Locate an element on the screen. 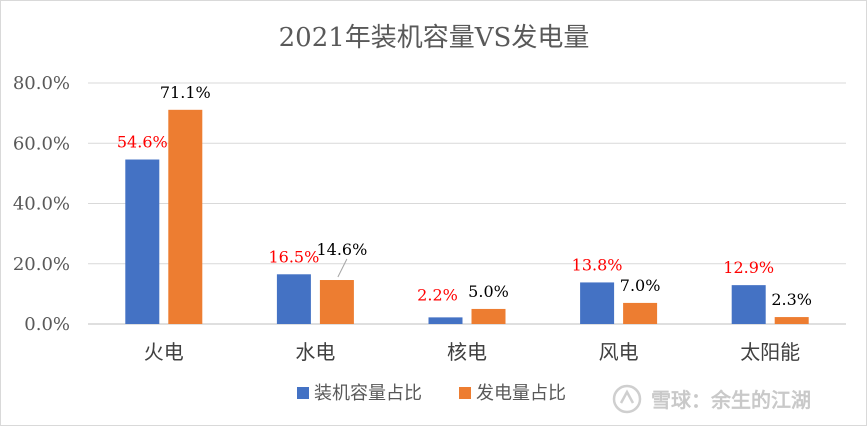 This screenshot has height=427, width=867. data-label: 2.2% is located at coordinates (437, 294).